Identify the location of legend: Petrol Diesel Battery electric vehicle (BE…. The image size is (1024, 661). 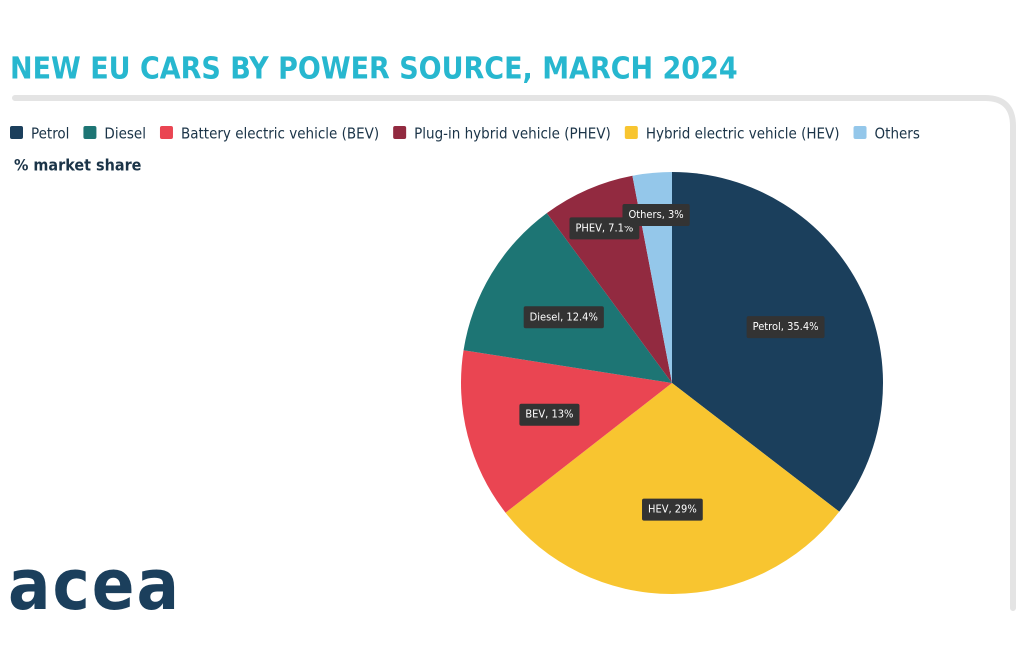
(465, 134).